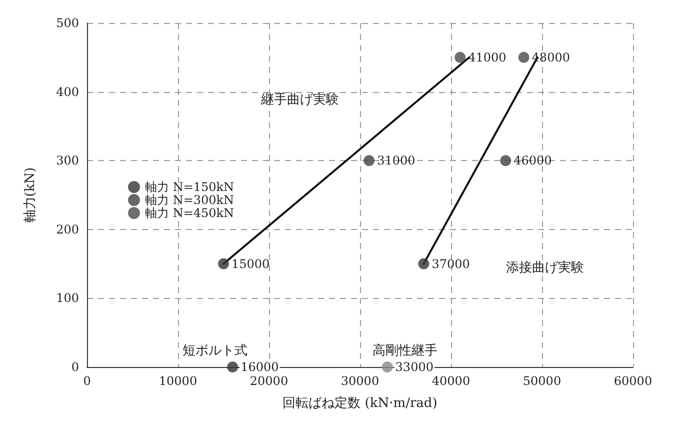 This screenshot has height=431, width=674. What do you see at coordinates (178, 381) in the screenshot?
I see `x-tick-label: 10000` at bounding box center [178, 381].